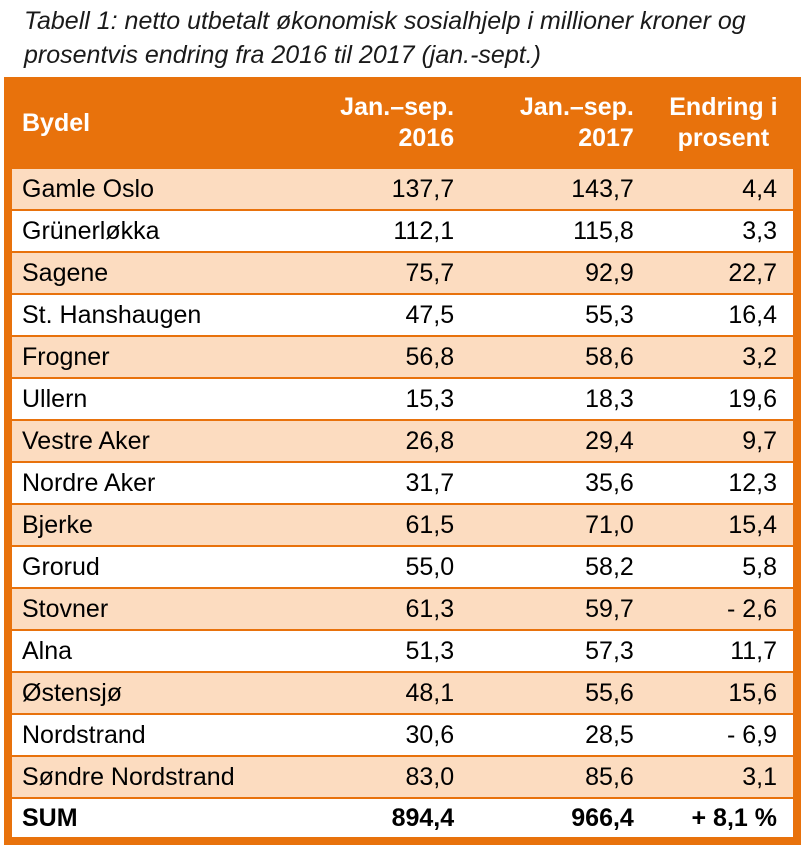  Describe the element at coordinates (718, 652) in the screenshot. I see `cell-change: 11,7` at that location.